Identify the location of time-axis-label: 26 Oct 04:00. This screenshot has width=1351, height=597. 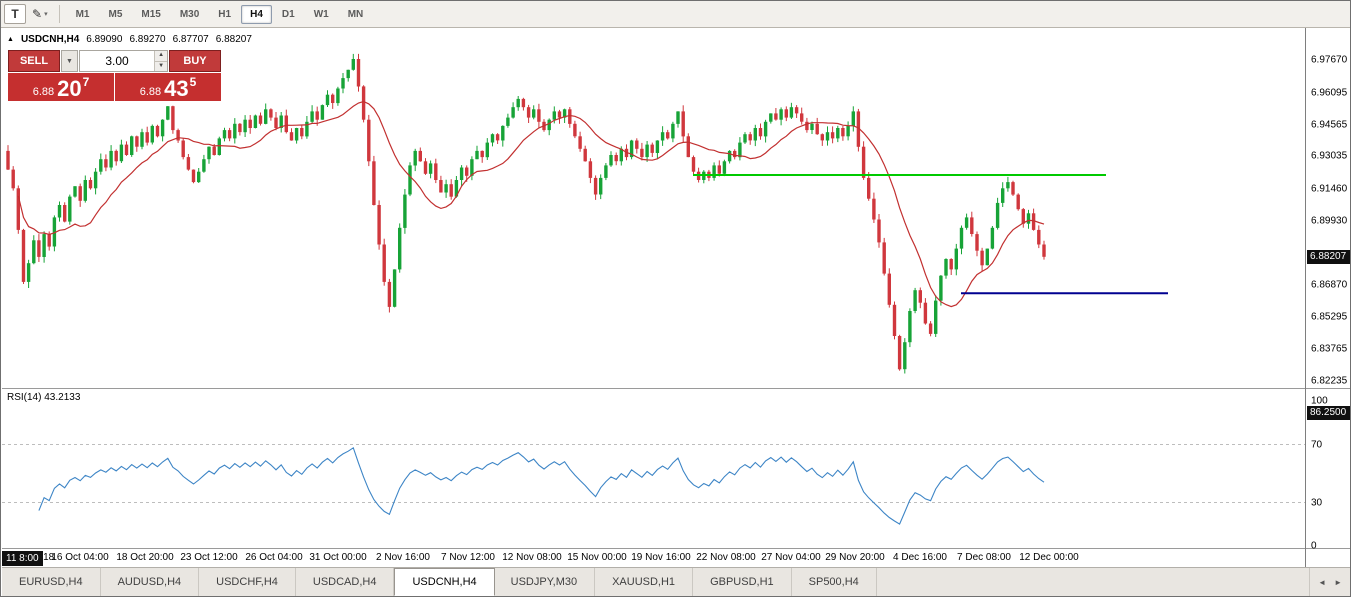
(274, 557).